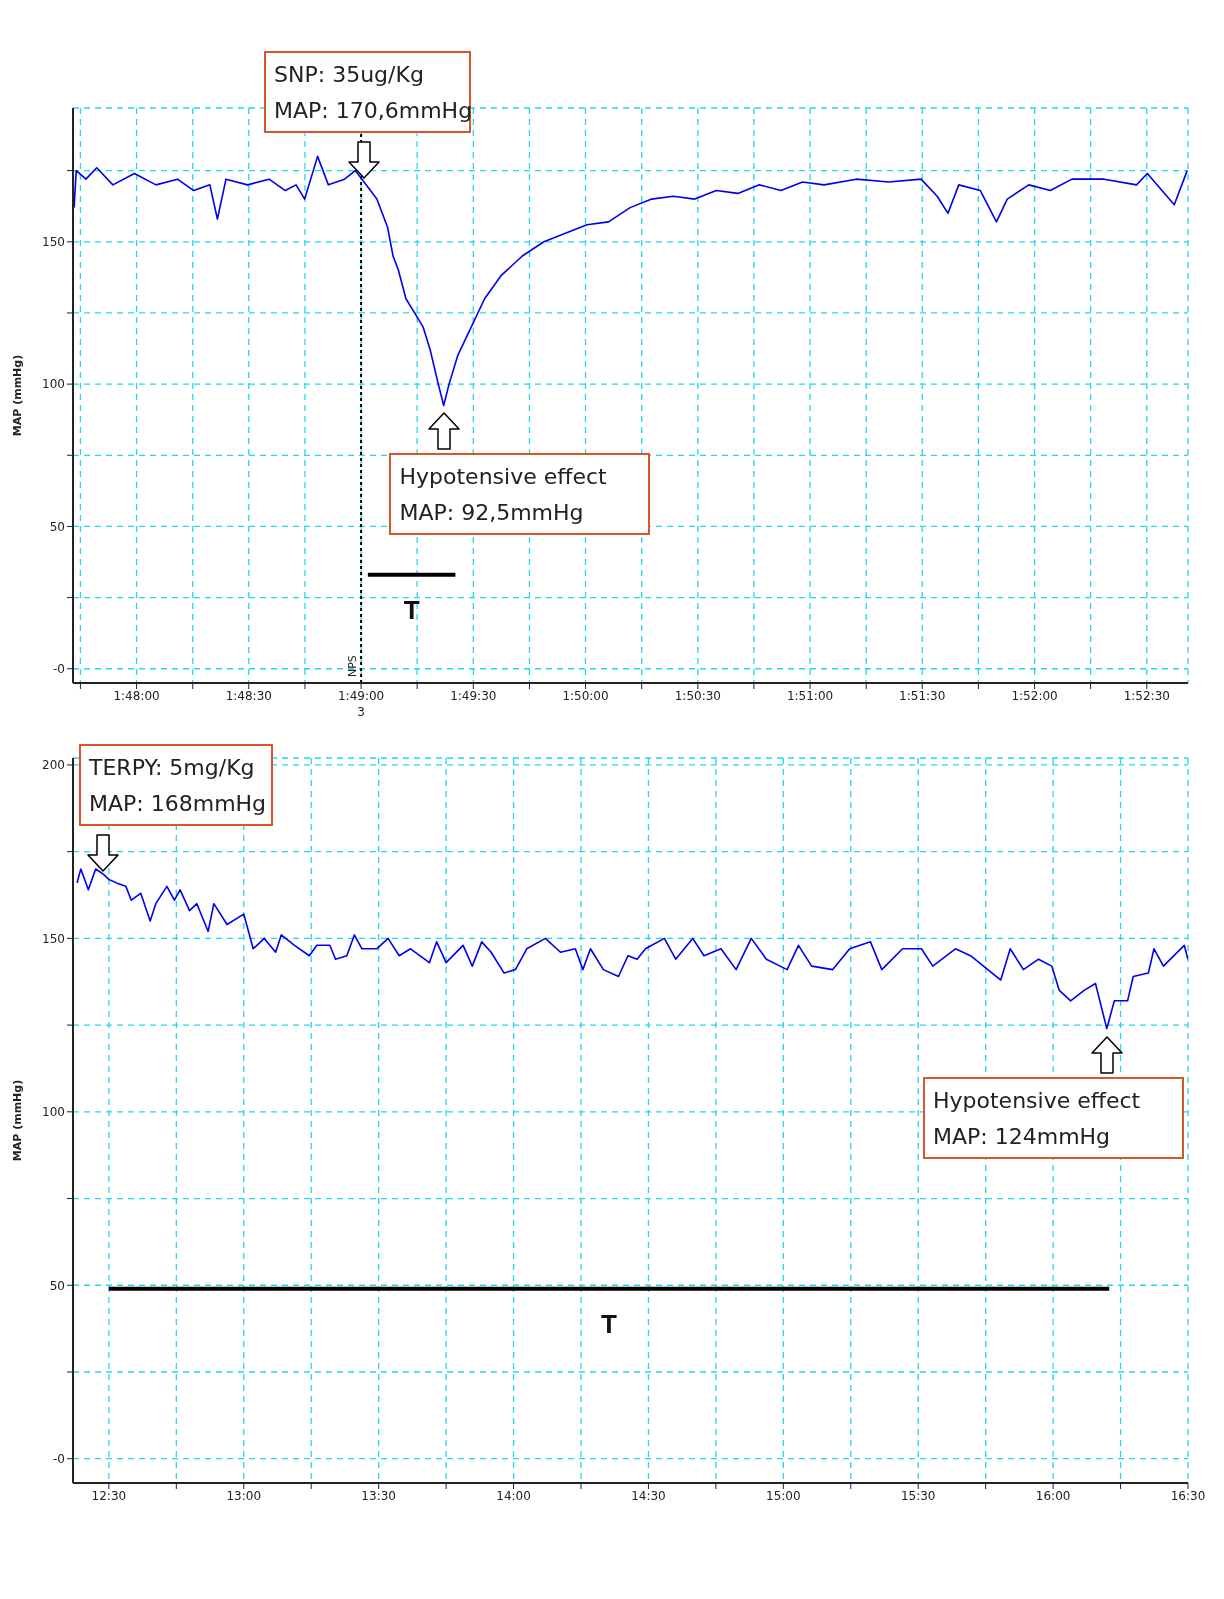 Image resolution: width=1224 pixels, height=1599 pixels. Describe the element at coordinates (922, 695) in the screenshot. I see `x-tick-label: 1:51:30` at that location.